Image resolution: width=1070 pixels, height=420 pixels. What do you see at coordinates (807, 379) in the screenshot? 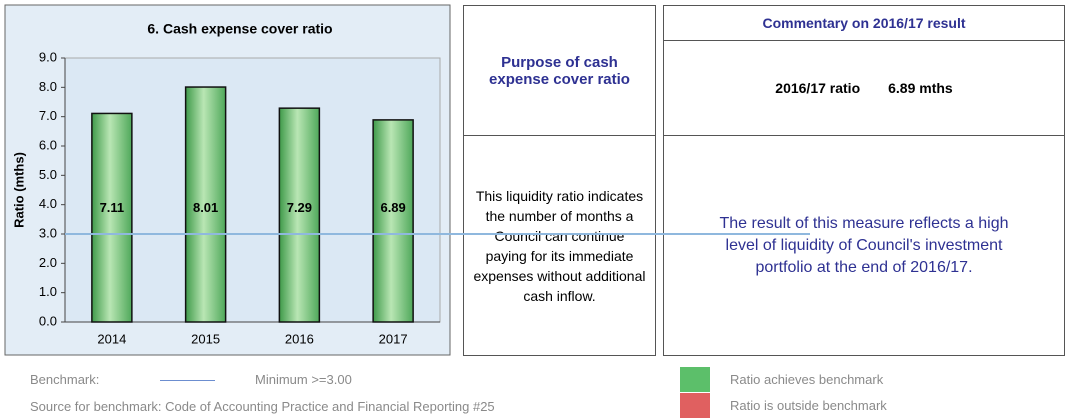
I see `legend-label: Ratio achieves benchmark` at bounding box center [807, 379].